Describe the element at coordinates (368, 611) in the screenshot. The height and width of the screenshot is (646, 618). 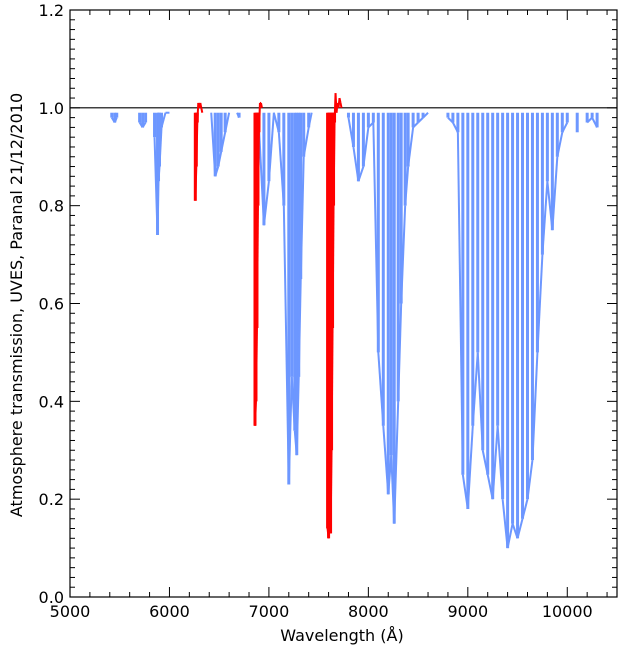
I see `x-tick-label: 8000` at that location.